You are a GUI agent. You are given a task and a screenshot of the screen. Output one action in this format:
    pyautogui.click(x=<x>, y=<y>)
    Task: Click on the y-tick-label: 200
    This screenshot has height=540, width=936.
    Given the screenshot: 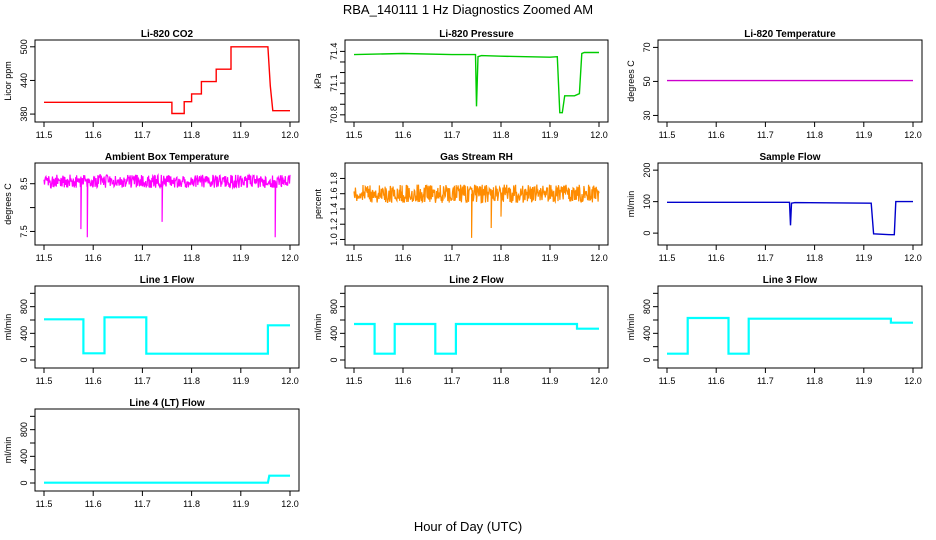 What is the action you would take?
    pyautogui.click(x=647, y=170)
    